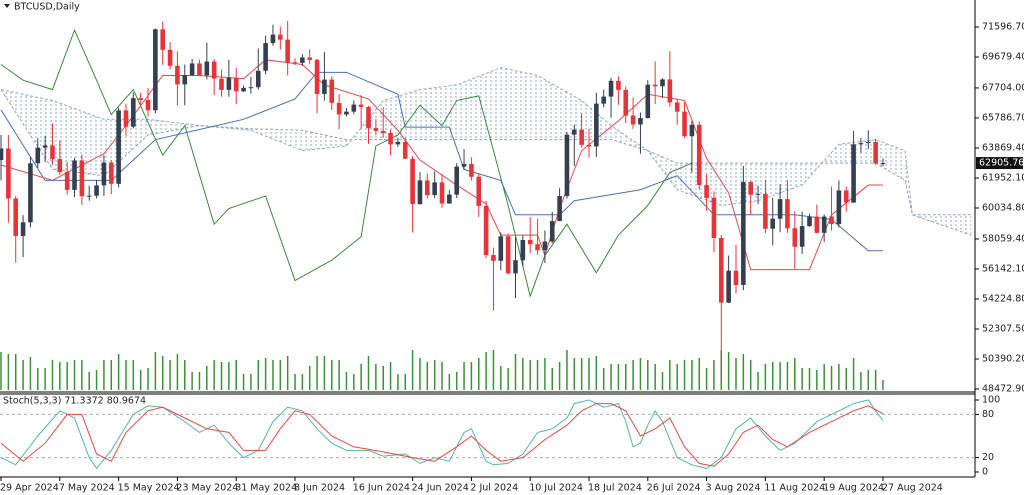 Image resolution: width=1024 pixels, height=495 pixels. Describe the element at coordinates (912, 488) in the screenshot. I see `x-tick-label: 27 Aug 2024` at that location.